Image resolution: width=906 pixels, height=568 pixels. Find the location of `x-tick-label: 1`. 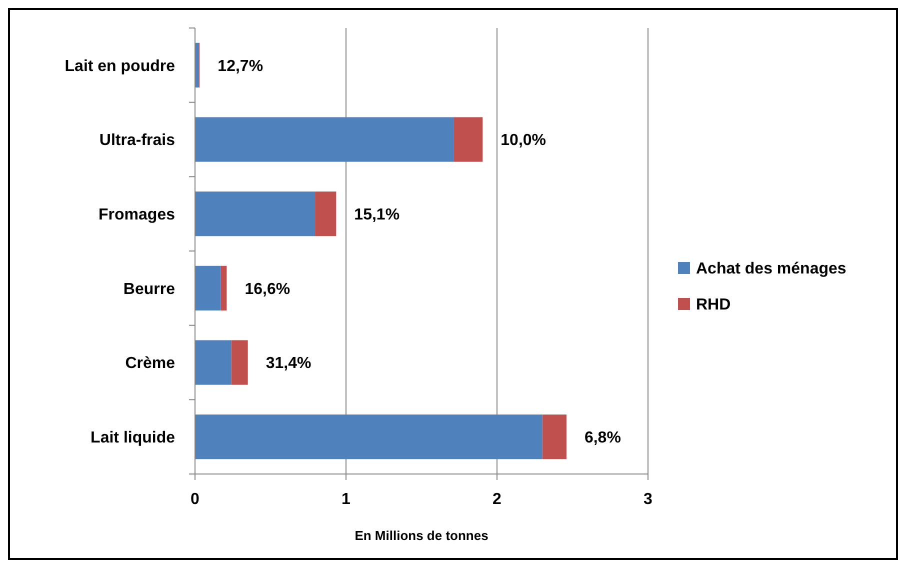

x-tick-label: 1 is located at coordinates (346, 499).